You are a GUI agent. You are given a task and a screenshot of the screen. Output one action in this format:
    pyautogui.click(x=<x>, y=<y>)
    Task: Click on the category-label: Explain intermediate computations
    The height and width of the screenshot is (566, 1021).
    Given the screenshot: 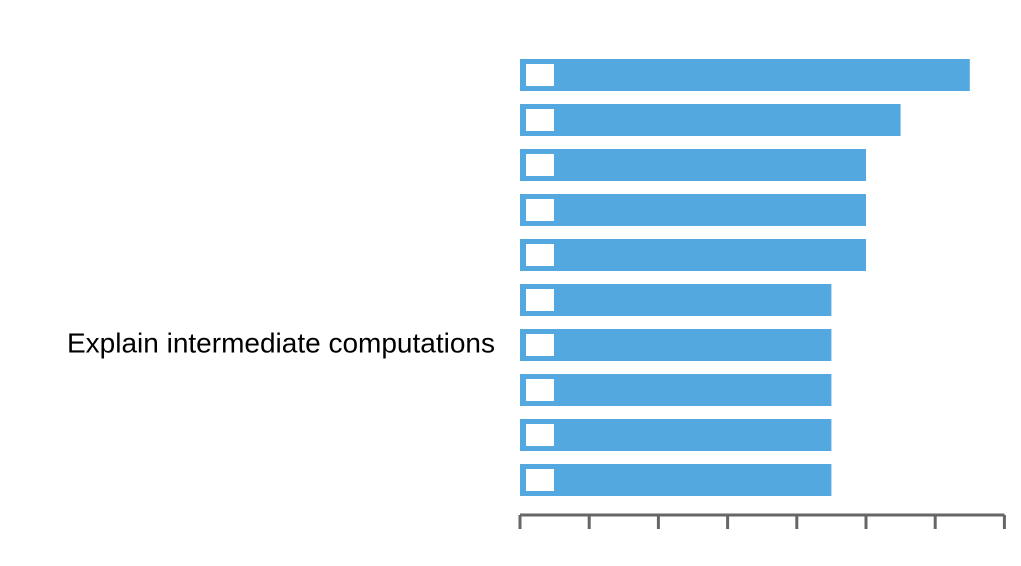 What is the action you would take?
    pyautogui.click(x=281, y=342)
    